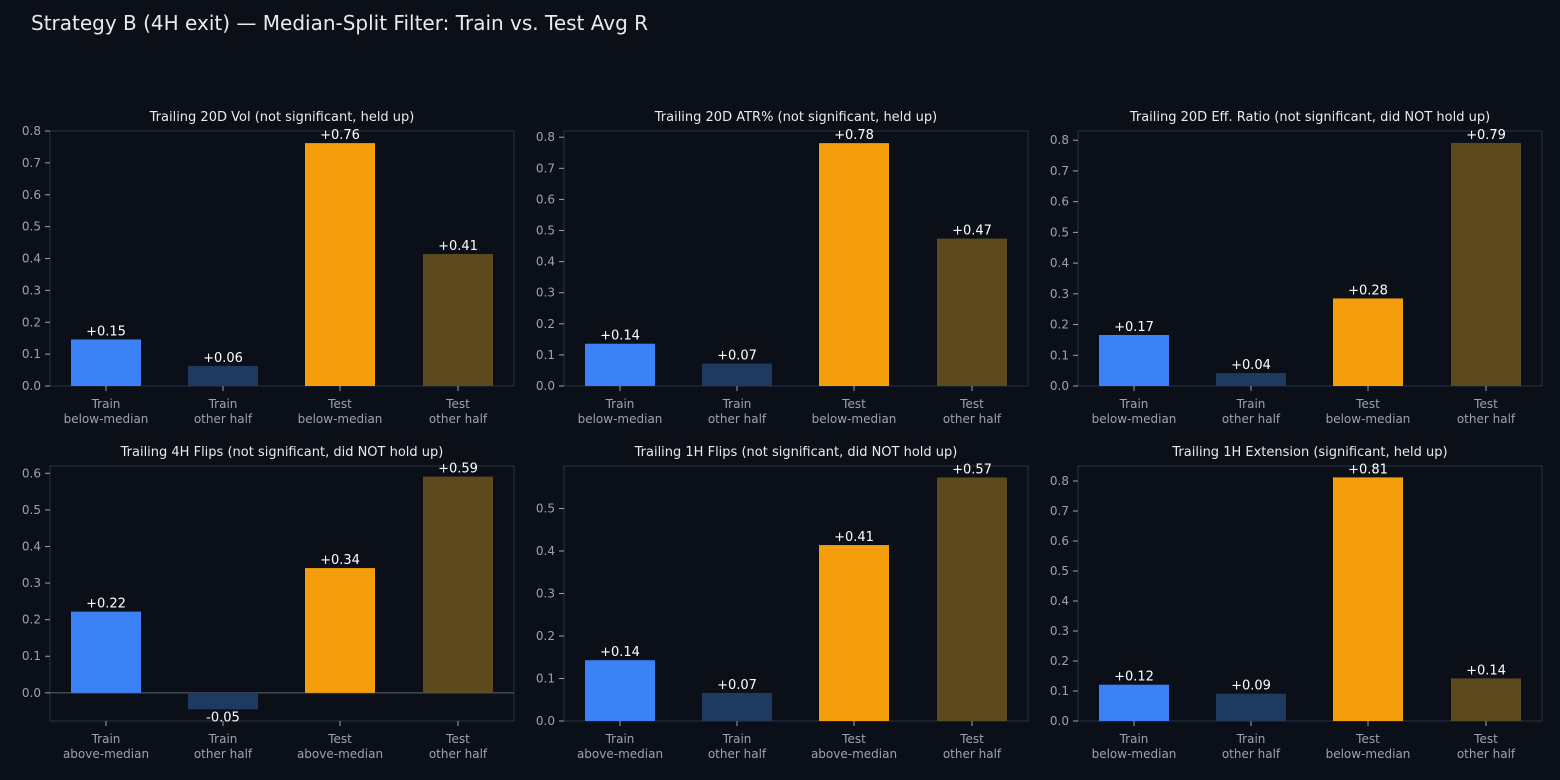  Describe the element at coordinates (223, 717) in the screenshot. I see `data-label: -0.05` at that location.